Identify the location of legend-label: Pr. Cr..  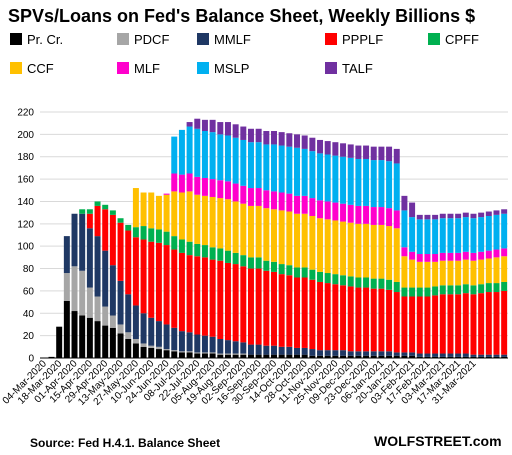
(45, 39).